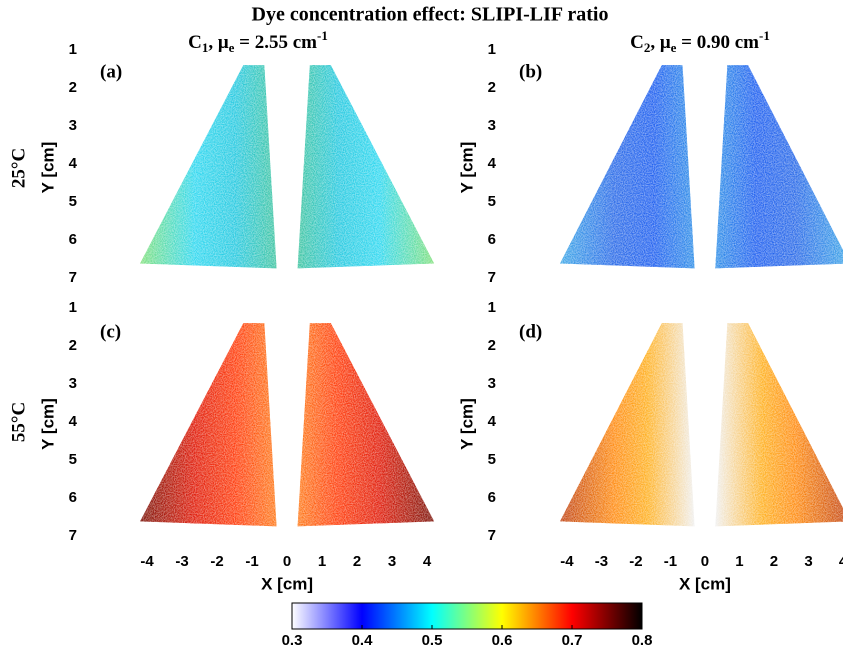 This screenshot has height=651, width=843. I want to click on colorbar-tick-label: 0.6, so click(502, 640).